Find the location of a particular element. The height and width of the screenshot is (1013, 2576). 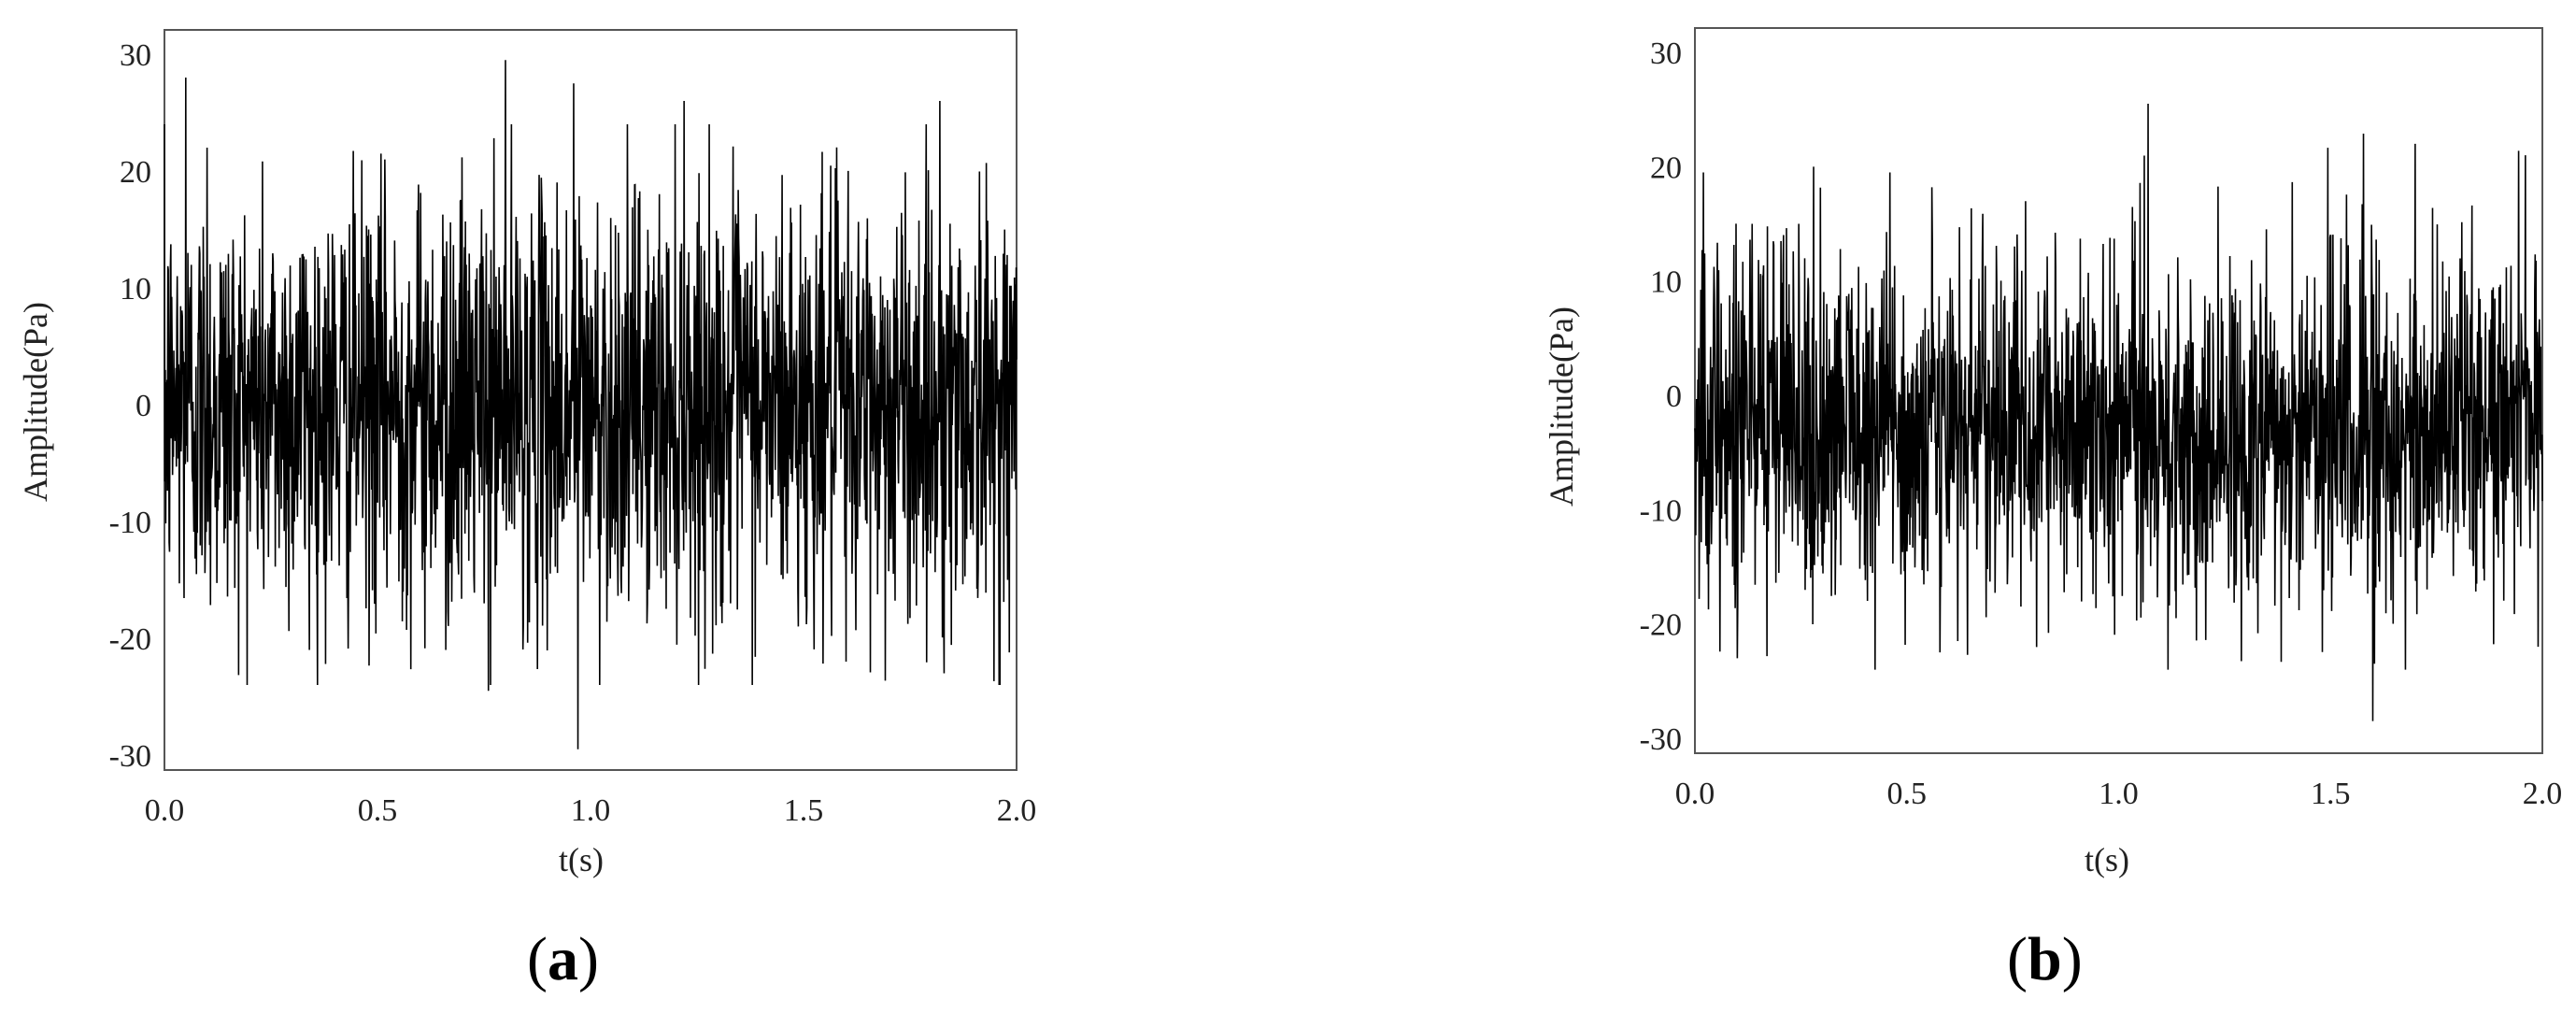

panel-b-y-tick--20: -20 is located at coordinates (1661, 626).